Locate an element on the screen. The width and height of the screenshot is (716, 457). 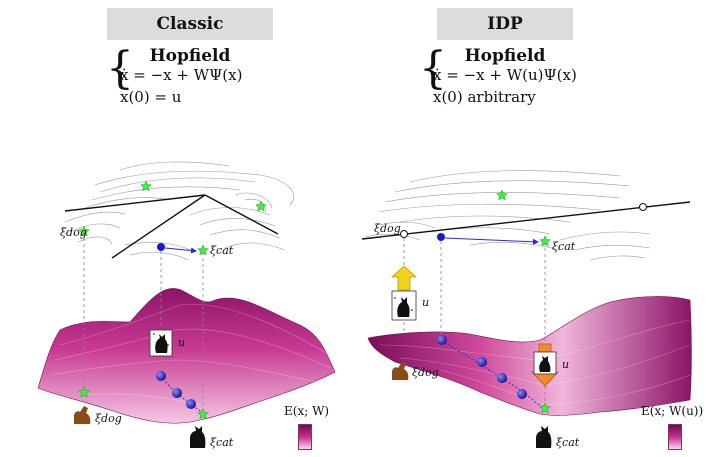
idp-energy-surface is located at coordinates (529, 356).